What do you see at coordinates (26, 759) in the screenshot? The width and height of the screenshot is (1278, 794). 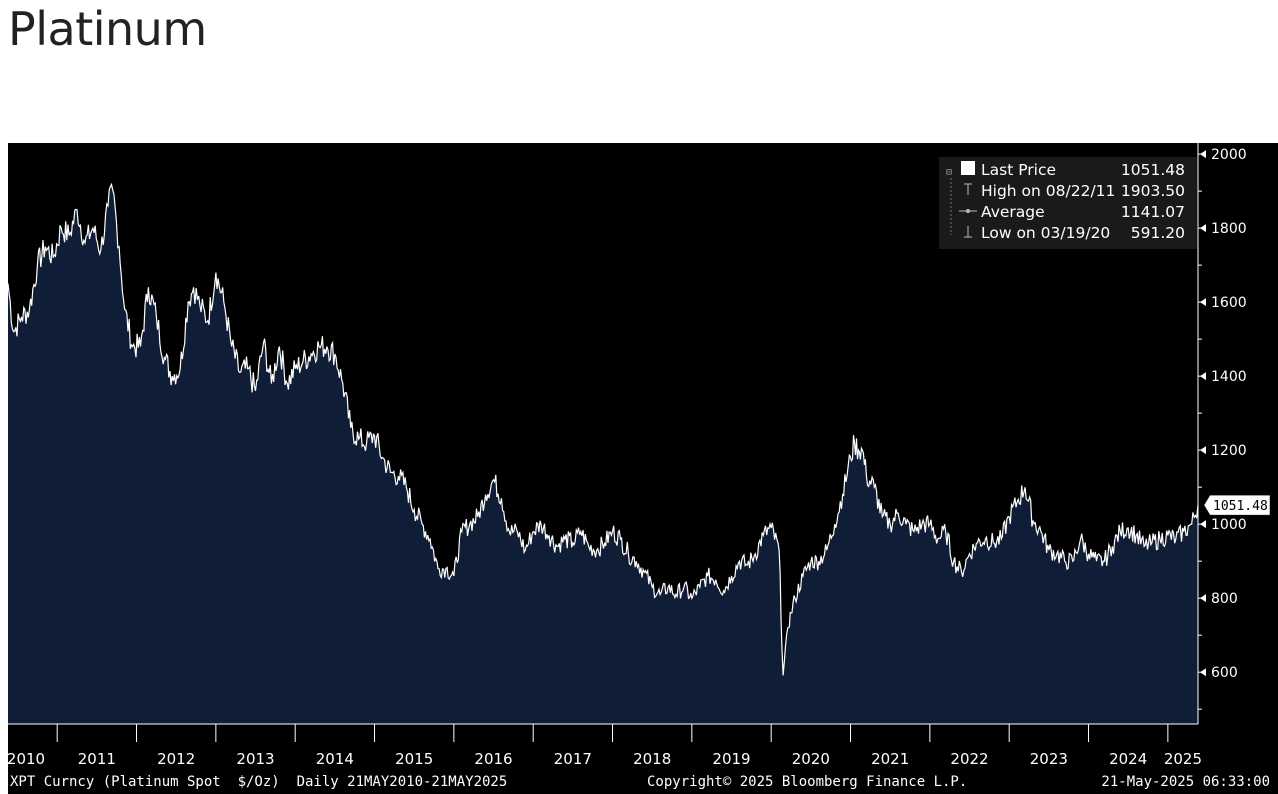 I see `x-tick-label: 2010` at bounding box center [26, 759].